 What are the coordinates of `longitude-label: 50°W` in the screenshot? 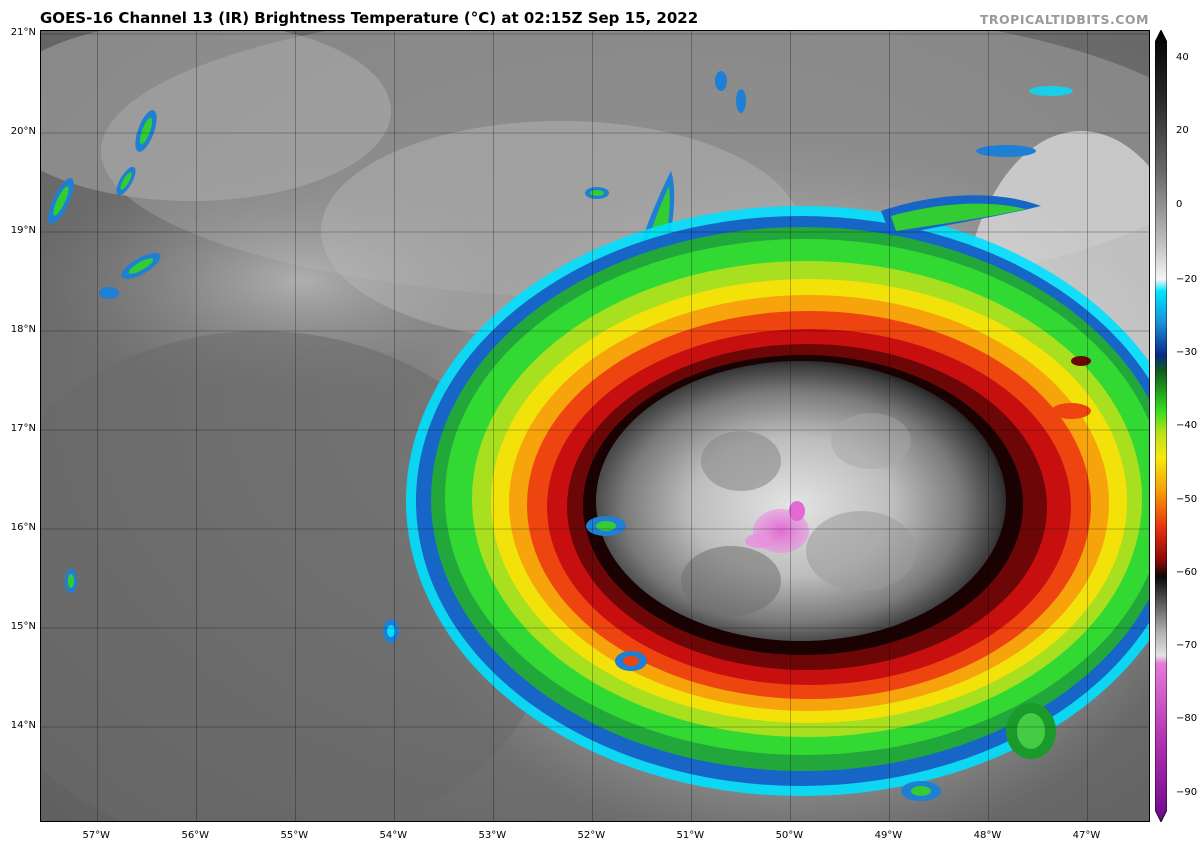 It's located at (789, 835).